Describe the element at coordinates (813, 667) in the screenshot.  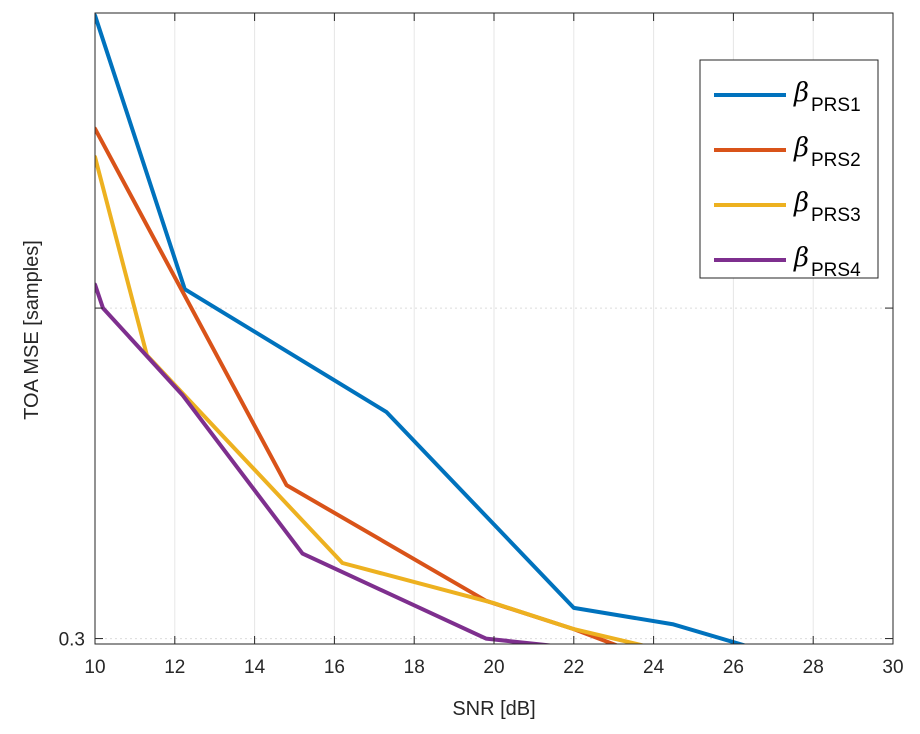
I see `x-tick-label: 28` at that location.